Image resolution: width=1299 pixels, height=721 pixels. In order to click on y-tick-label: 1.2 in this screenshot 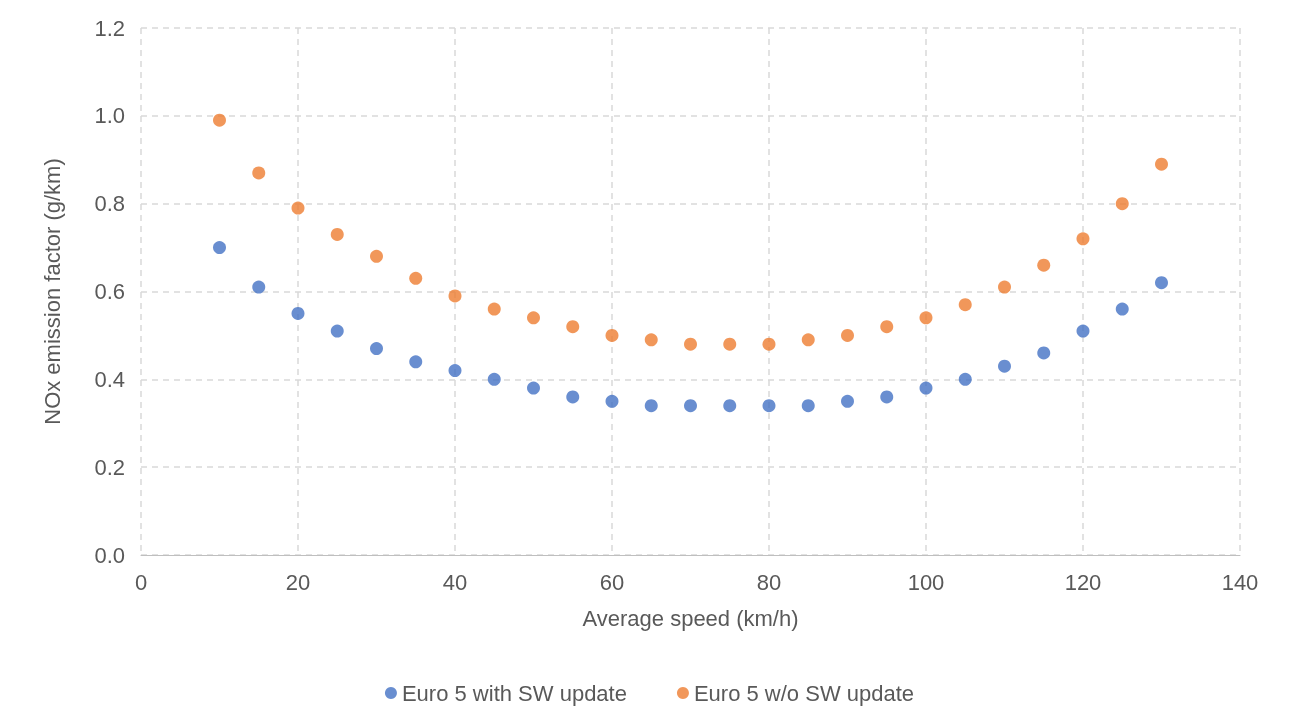, I will do `click(109, 28)`.